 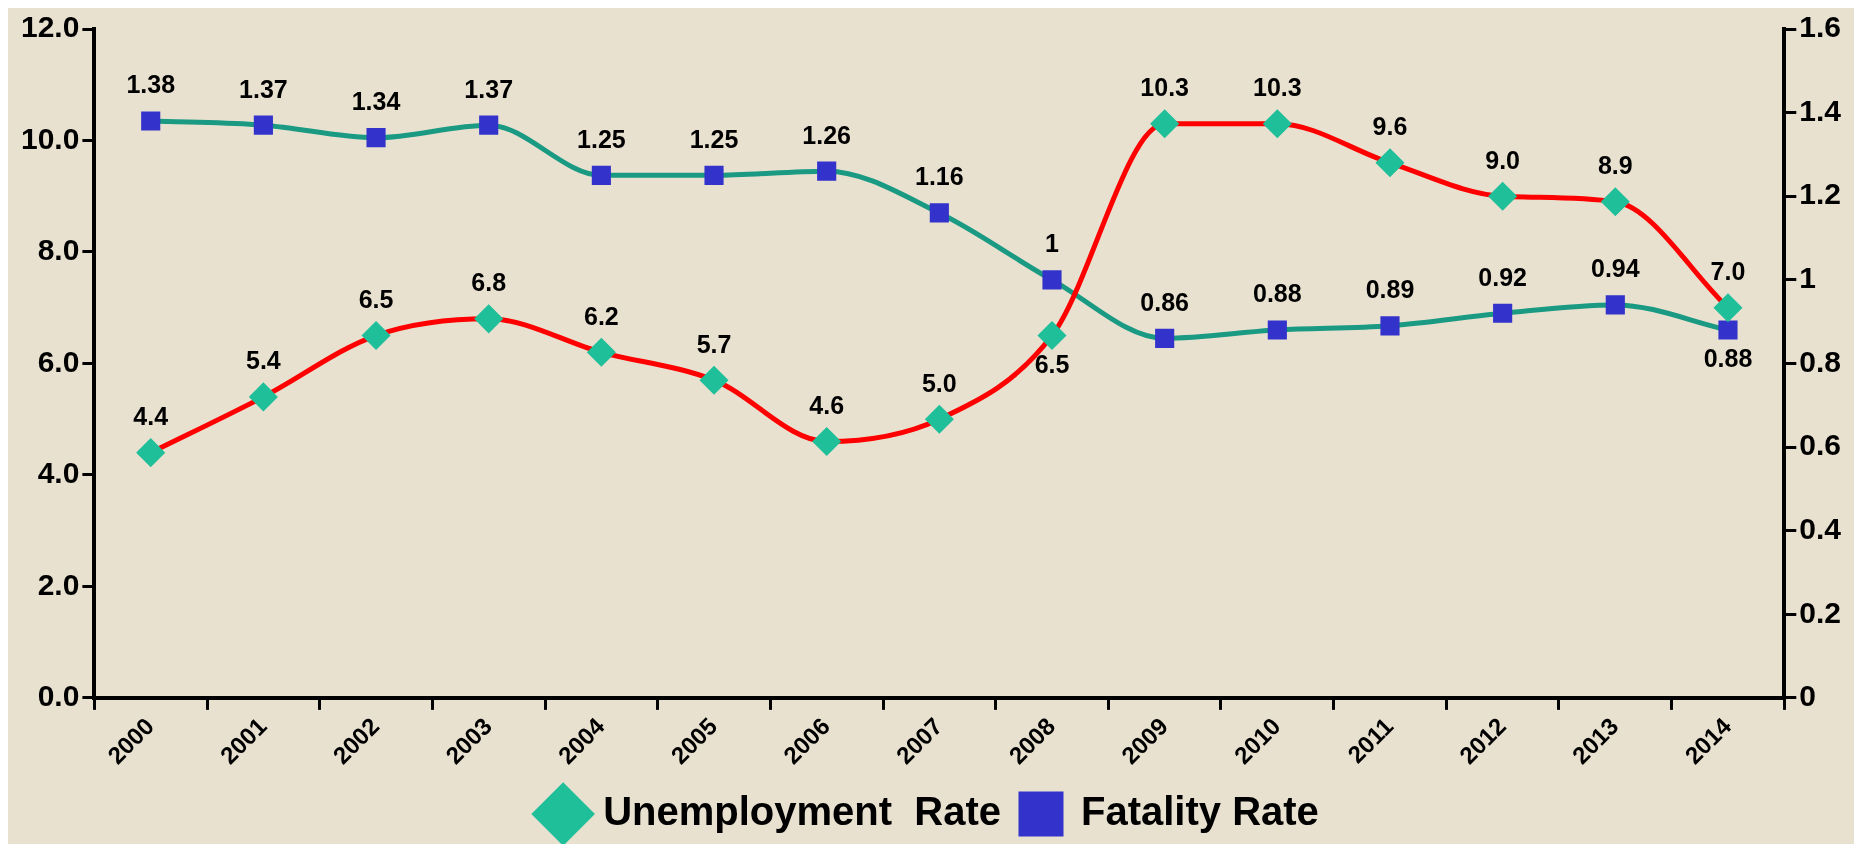 What do you see at coordinates (1820, 361) in the screenshot?
I see `y2-tick-label: 0.8` at bounding box center [1820, 361].